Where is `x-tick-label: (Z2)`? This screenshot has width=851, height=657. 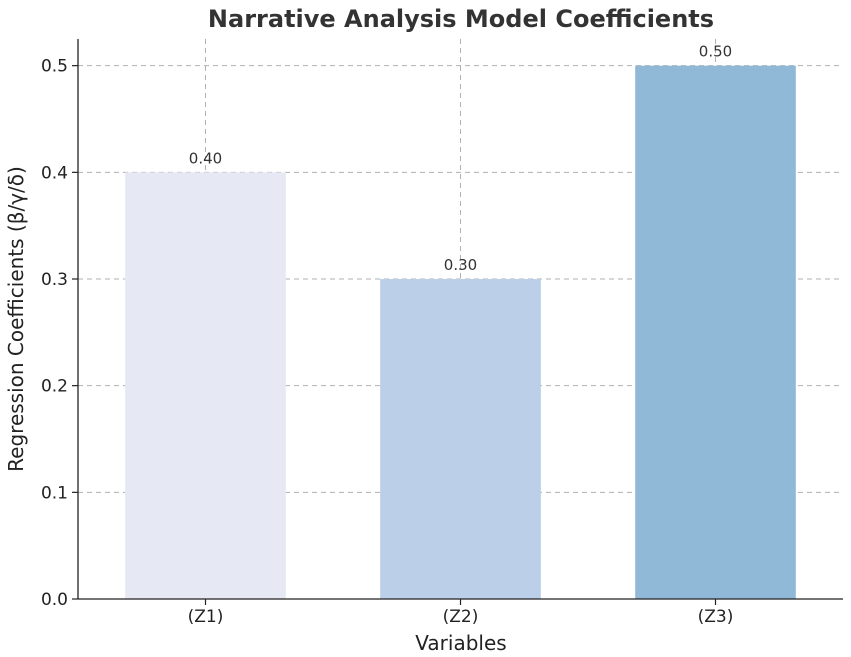 x-tick-label: (Z2) is located at coordinates (461, 617).